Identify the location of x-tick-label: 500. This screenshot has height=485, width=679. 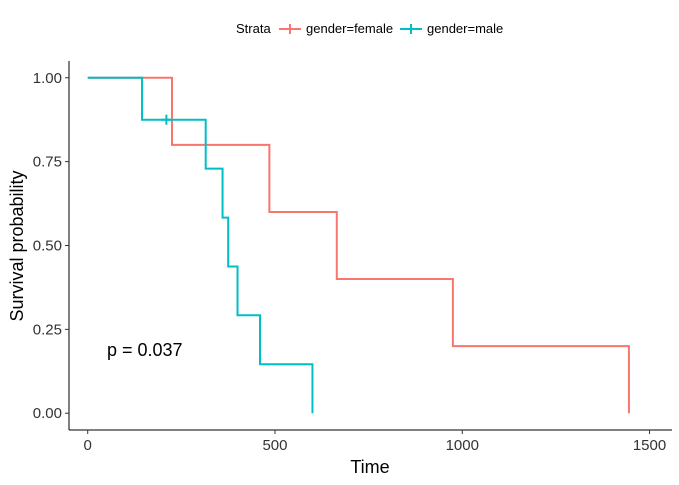
(274, 445).